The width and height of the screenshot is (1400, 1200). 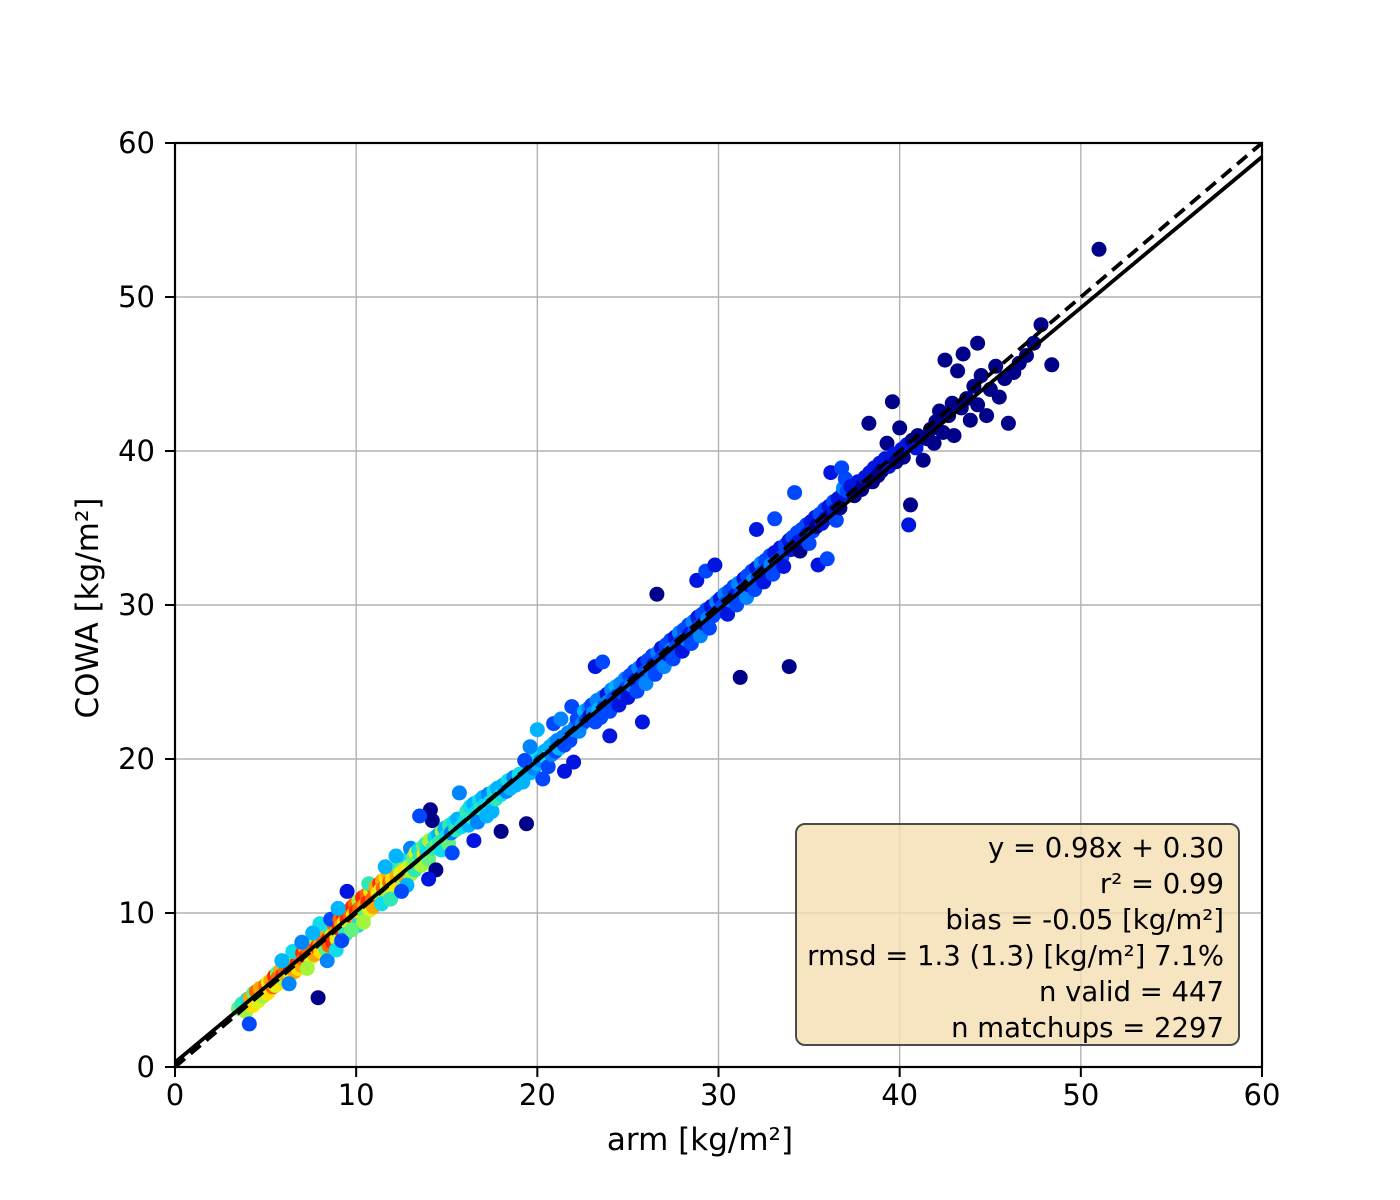 What do you see at coordinates (1262, 1095) in the screenshot?
I see `x-tick-label: 60` at bounding box center [1262, 1095].